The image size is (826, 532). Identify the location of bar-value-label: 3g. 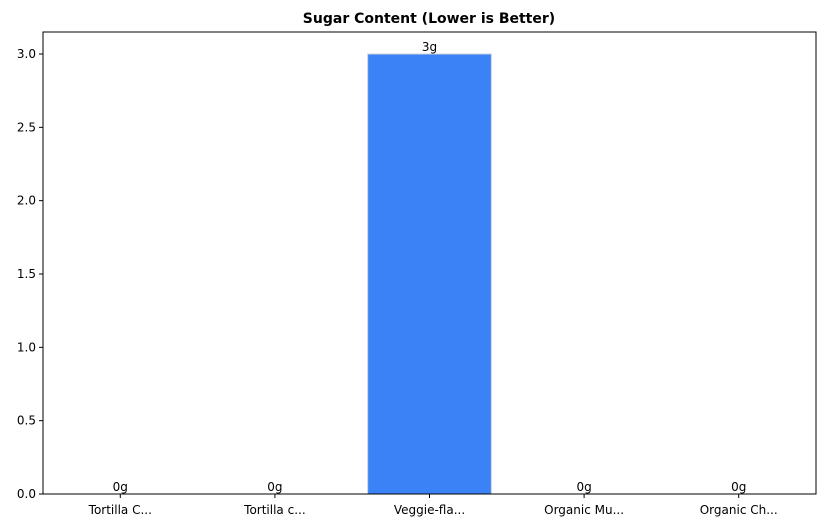
(429, 47).